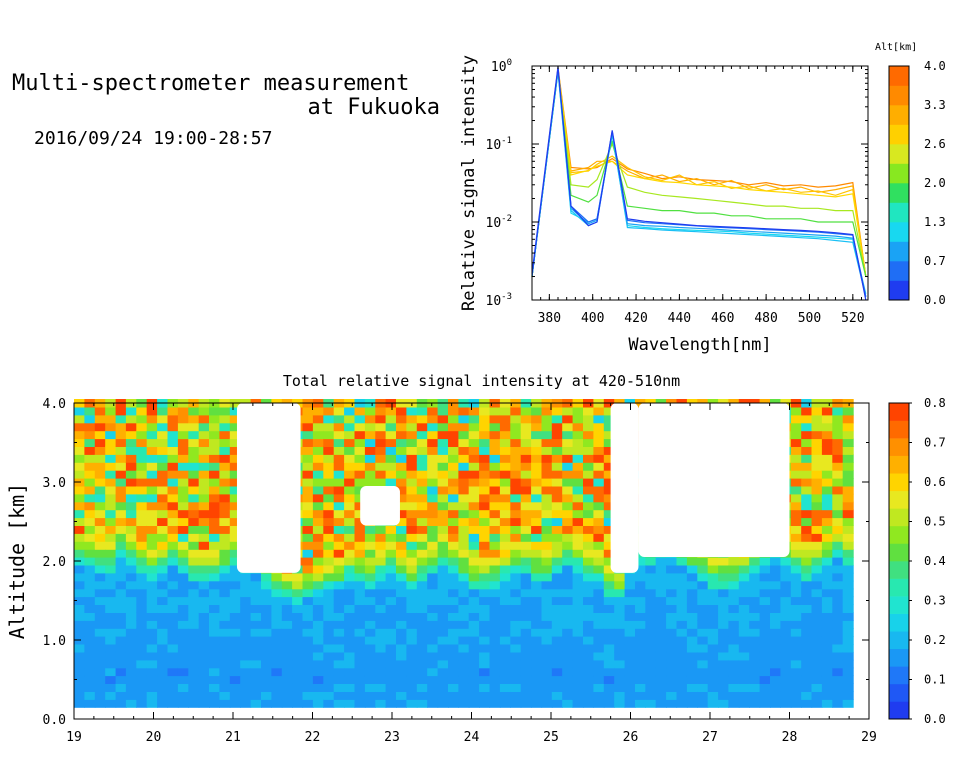  What do you see at coordinates (899, 251) in the screenshot?
I see `spectrum-legend-swatch` at bounding box center [899, 251].